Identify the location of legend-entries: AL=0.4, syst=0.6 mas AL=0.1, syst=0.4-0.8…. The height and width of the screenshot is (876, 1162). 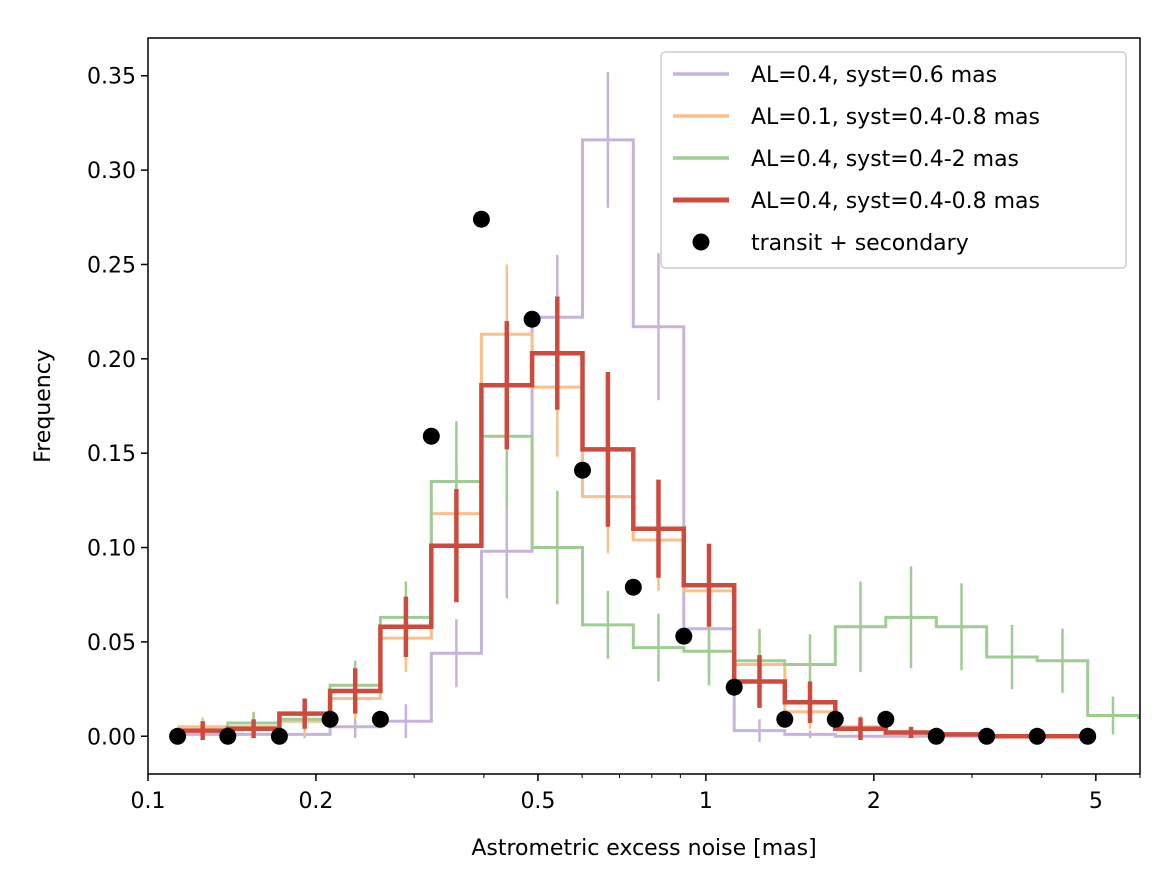
(856, 159).